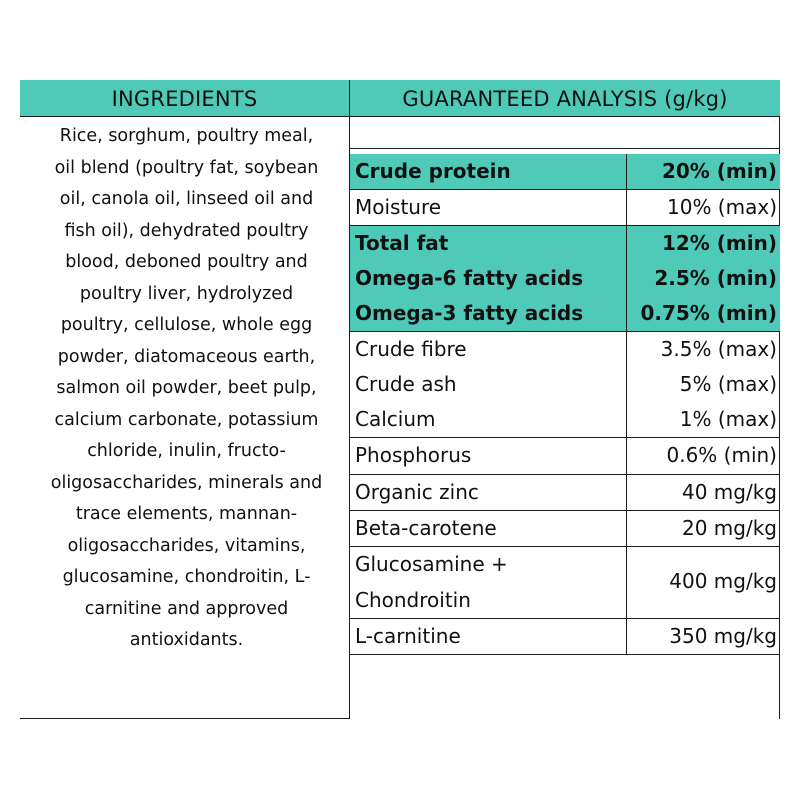 The image size is (800, 800). Describe the element at coordinates (729, 528) in the screenshot. I see `nutrient-value: 20 mg/kg` at that location.